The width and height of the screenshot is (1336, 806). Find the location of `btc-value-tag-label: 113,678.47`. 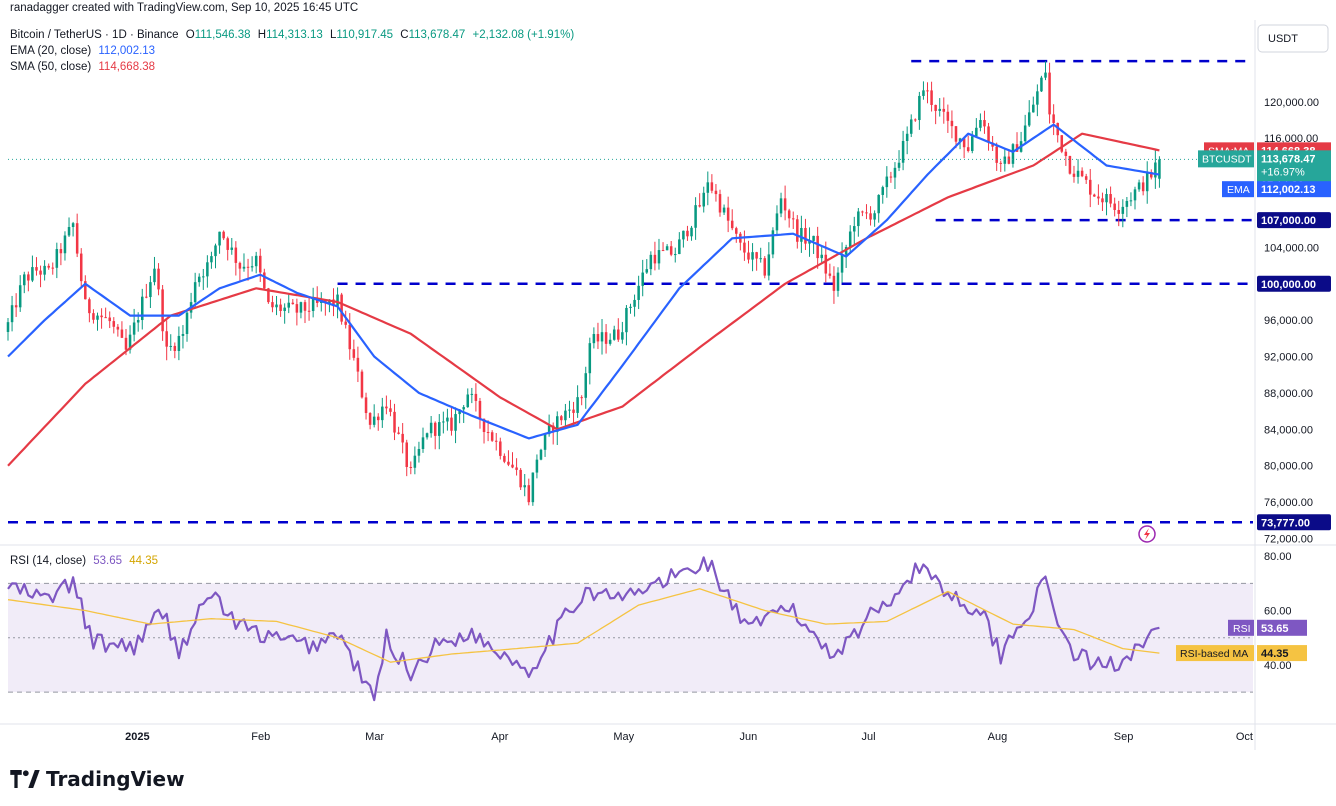

btc-value-tag-label: 113,678.47 is located at coordinates (1288, 159).